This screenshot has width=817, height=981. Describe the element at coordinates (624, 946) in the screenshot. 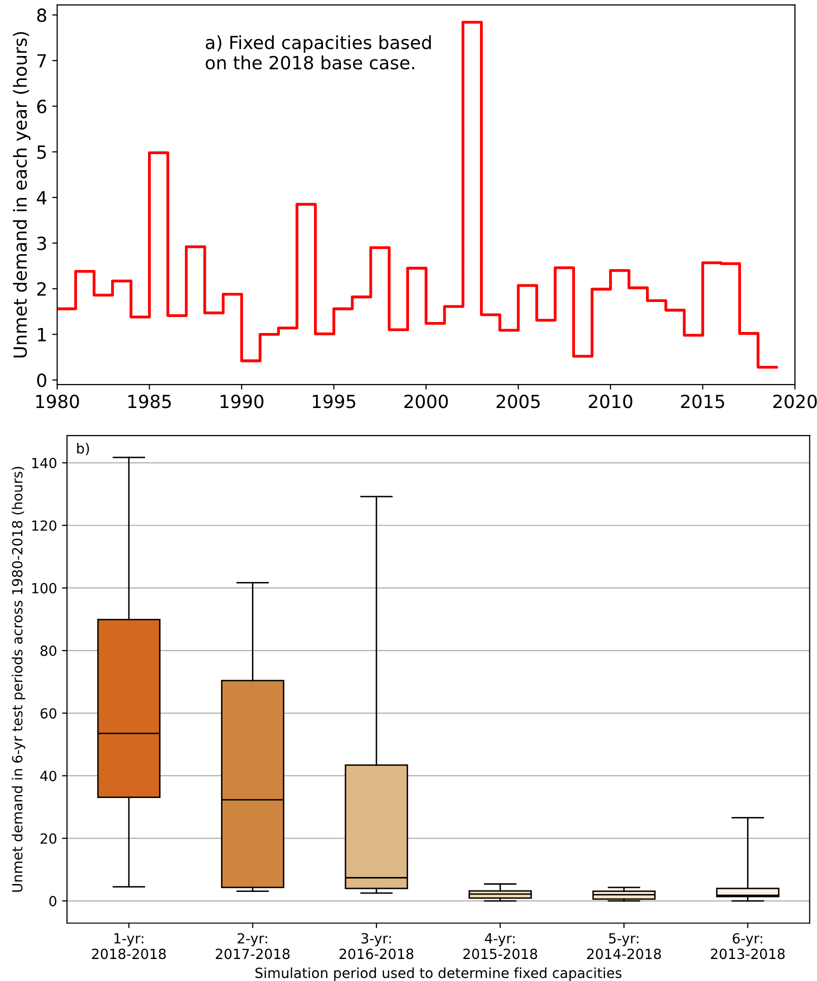

I see `x-tick-label: 5-yr: 2014-2018` at that location.